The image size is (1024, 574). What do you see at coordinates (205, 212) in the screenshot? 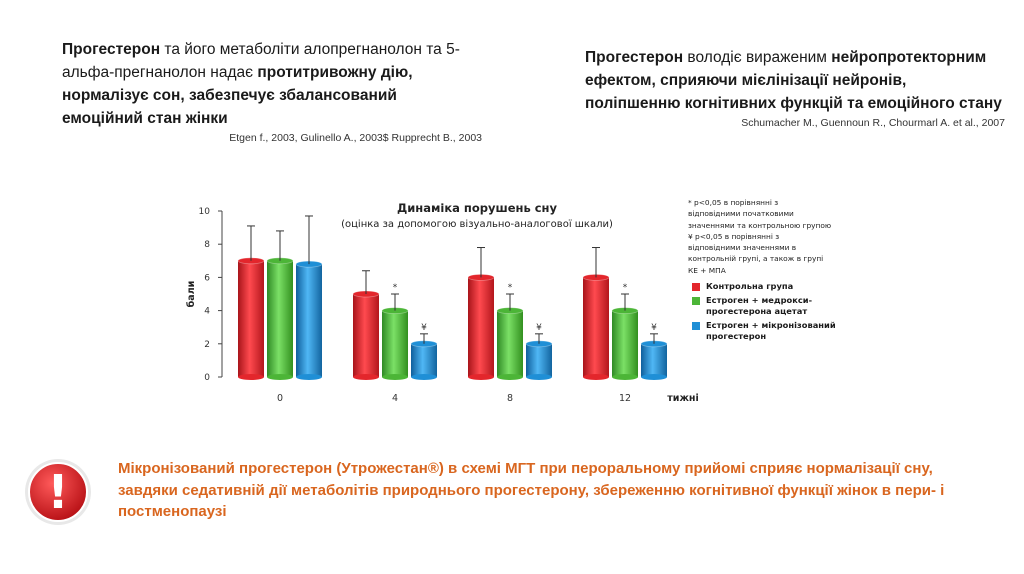
I see `y-tick-label: 10` at bounding box center [205, 212].